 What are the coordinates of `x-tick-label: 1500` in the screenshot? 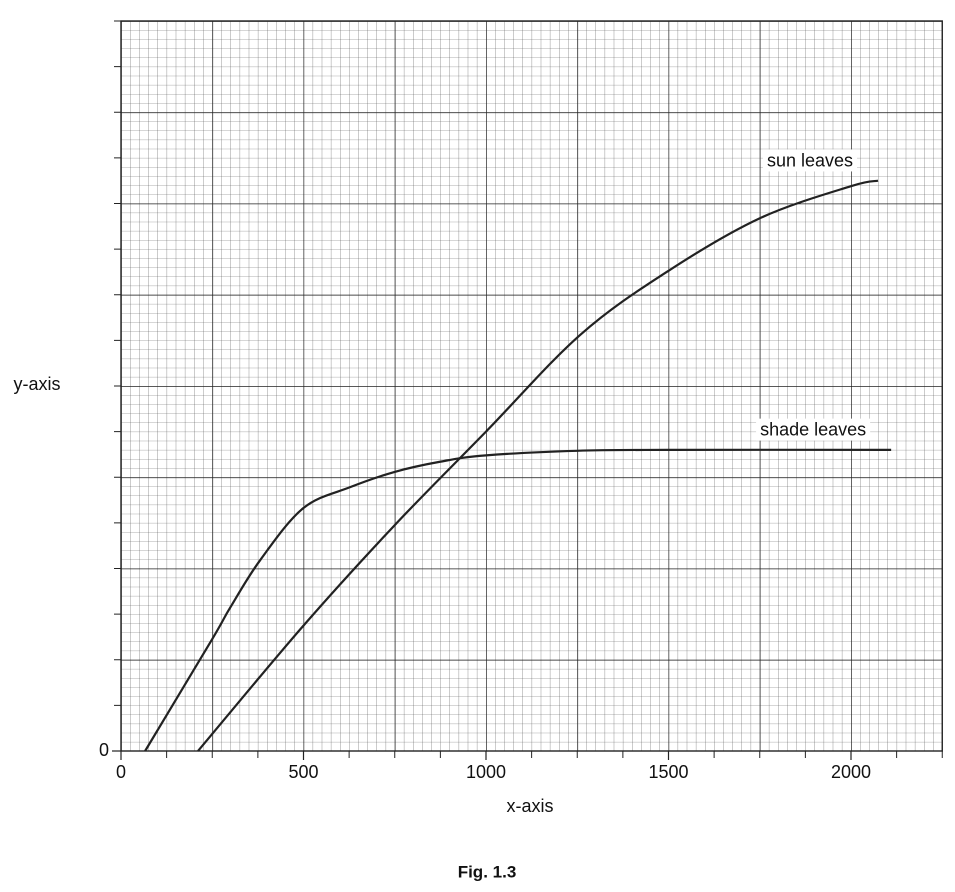 It's located at (668, 772).